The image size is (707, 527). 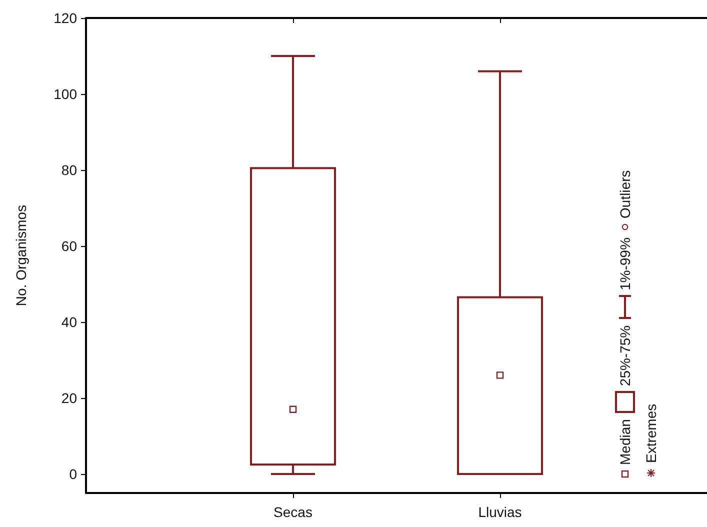 I want to click on y-tick-label: 60, so click(x=69, y=246).